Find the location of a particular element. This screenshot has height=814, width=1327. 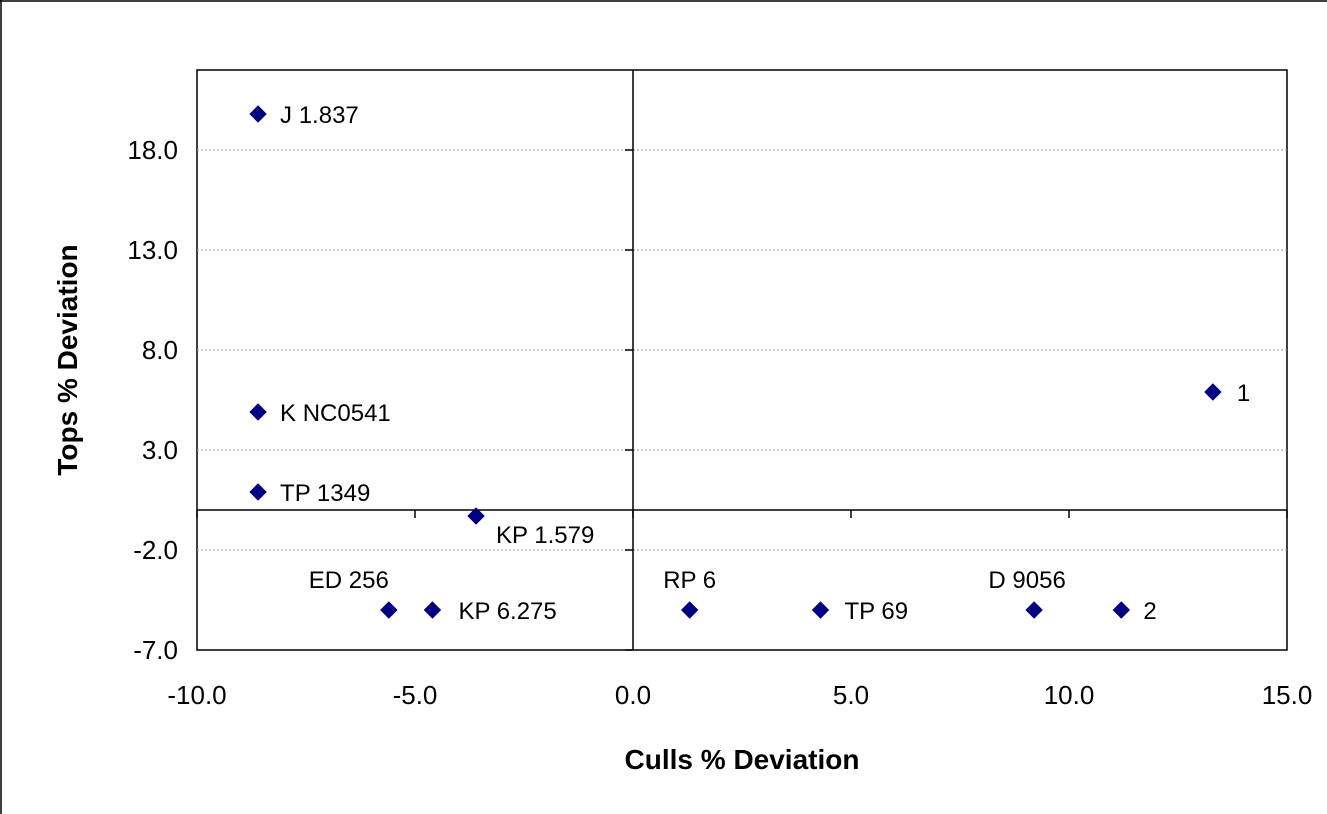

x-tick-labels: -10.0 -5.0 0.0 5.0 10.0 15.0 is located at coordinates (739, 695).